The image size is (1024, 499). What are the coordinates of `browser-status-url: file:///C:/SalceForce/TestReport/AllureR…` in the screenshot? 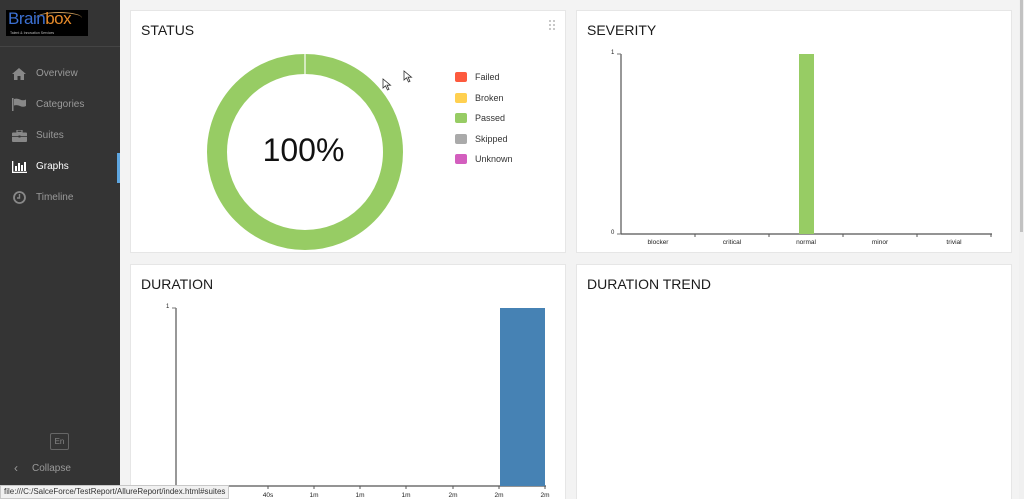 It's located at (115, 492).